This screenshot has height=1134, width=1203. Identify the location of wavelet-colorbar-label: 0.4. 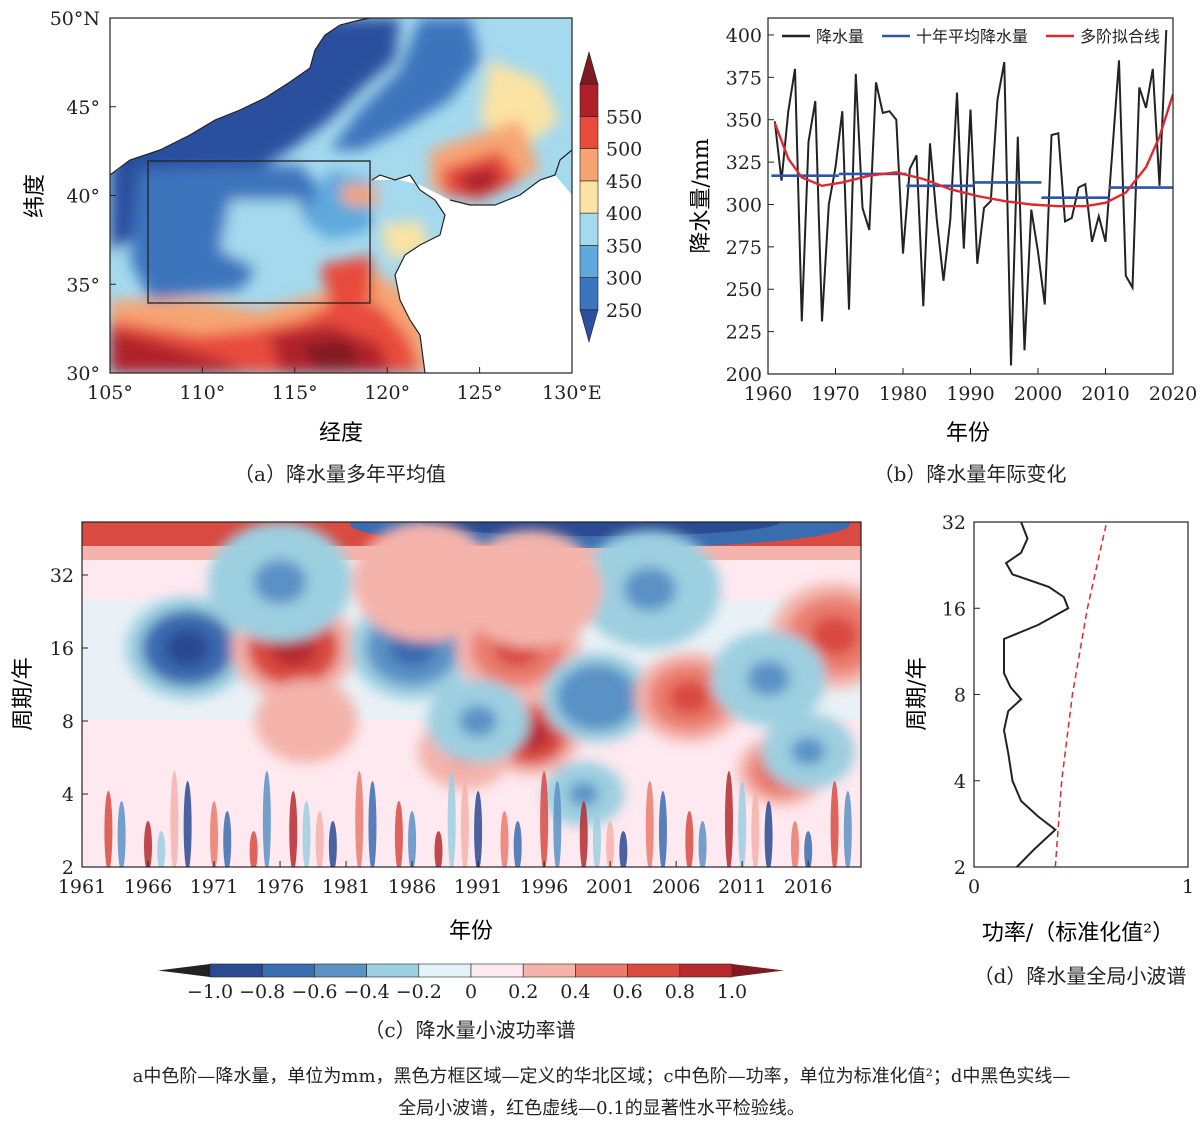
(575, 992).